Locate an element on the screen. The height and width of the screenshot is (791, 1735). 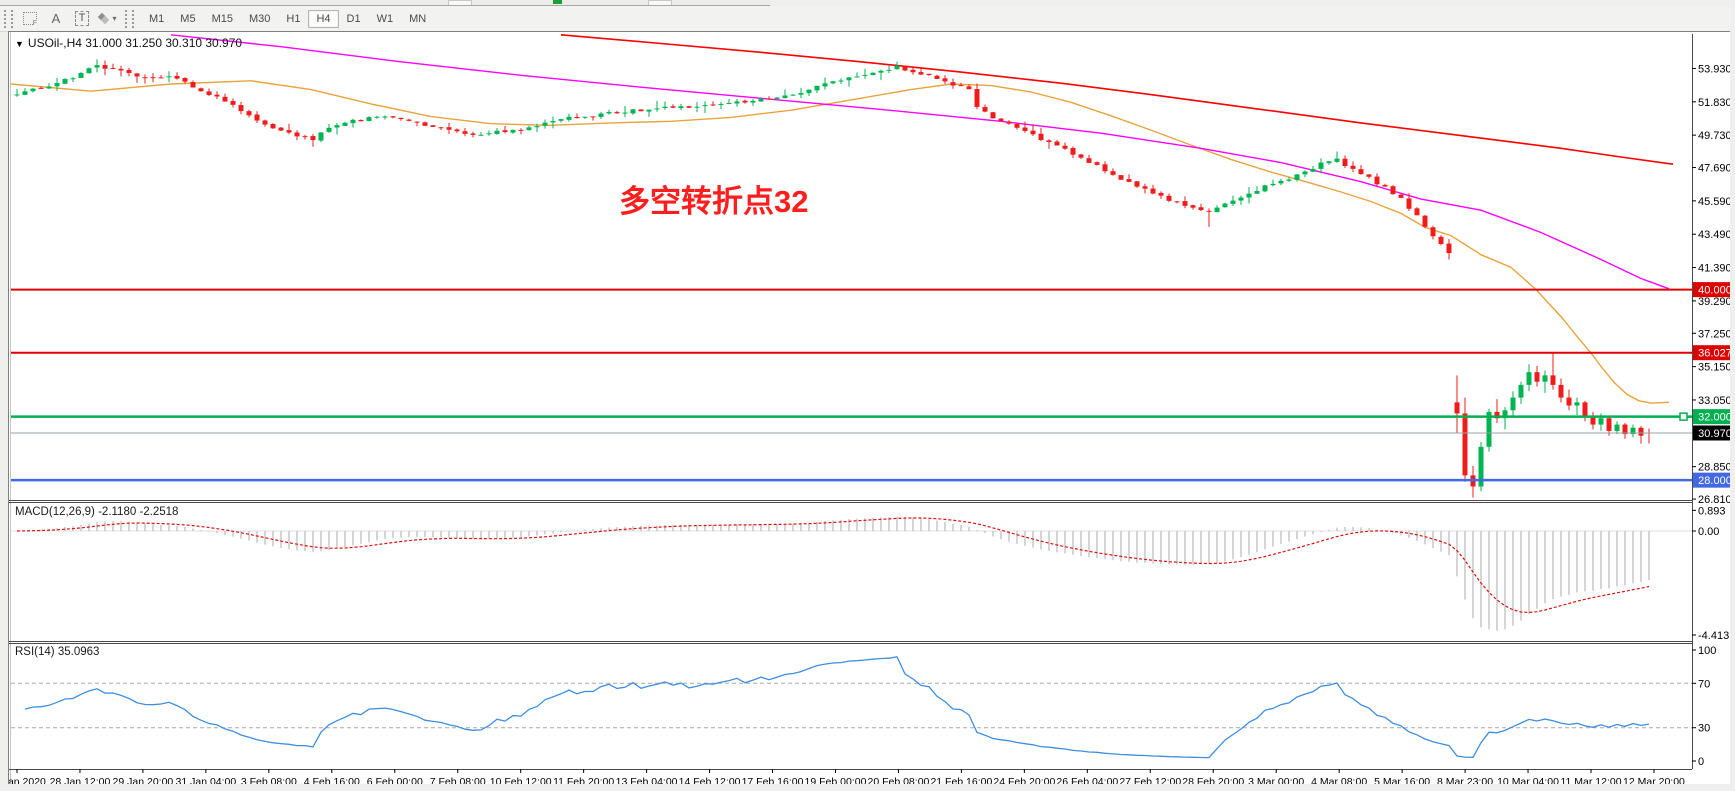
svg-text: 7 Feb 08:00 is located at coordinates (458, 780).